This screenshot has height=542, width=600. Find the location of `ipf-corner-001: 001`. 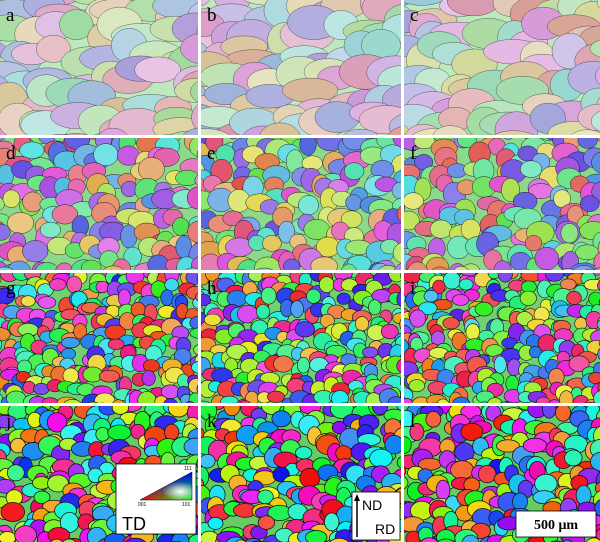

ipf-corner-001: 001 is located at coordinates (142, 505).